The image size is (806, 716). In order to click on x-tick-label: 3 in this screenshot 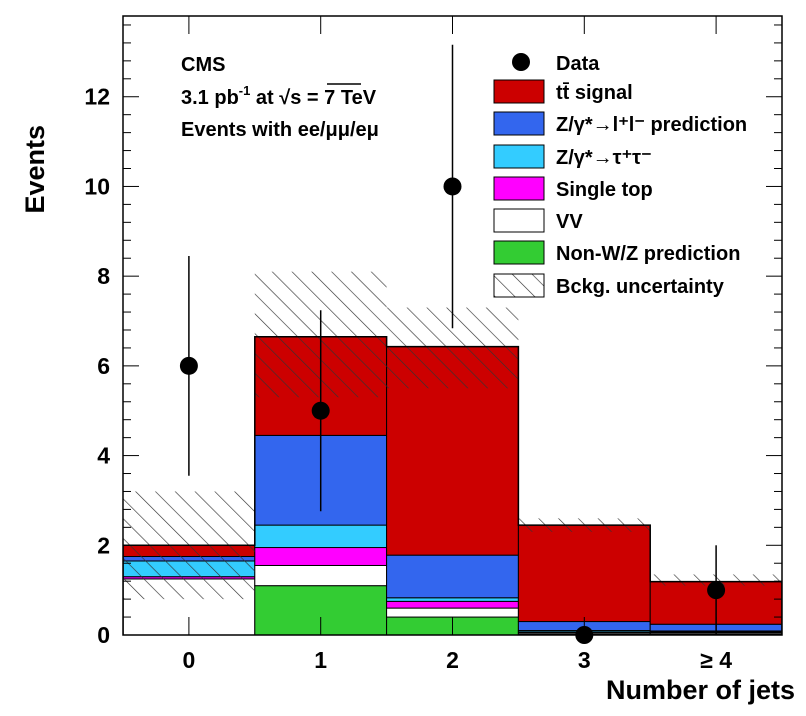, I will do `click(584, 660)`.